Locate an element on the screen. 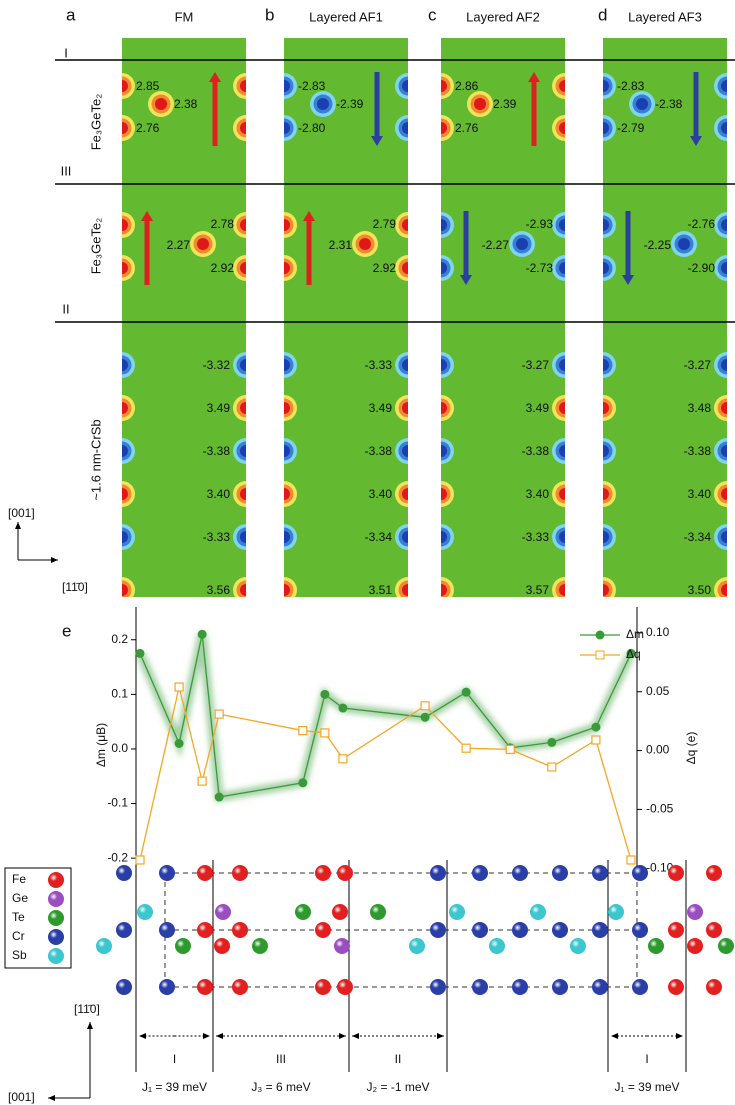  moment-label: 2.92 is located at coordinates (223, 268).